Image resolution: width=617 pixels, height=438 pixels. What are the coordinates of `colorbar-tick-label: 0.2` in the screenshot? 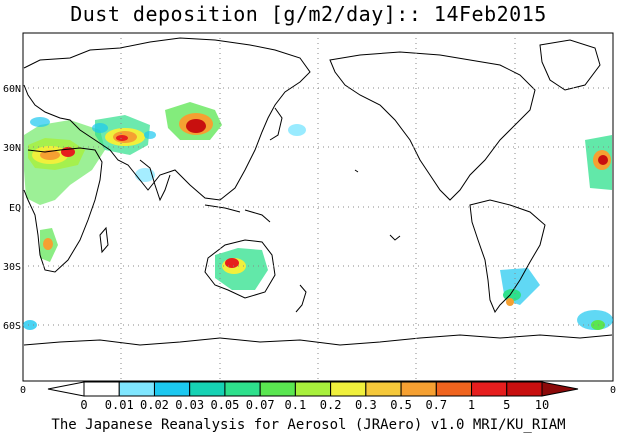 It's located at (331, 405).